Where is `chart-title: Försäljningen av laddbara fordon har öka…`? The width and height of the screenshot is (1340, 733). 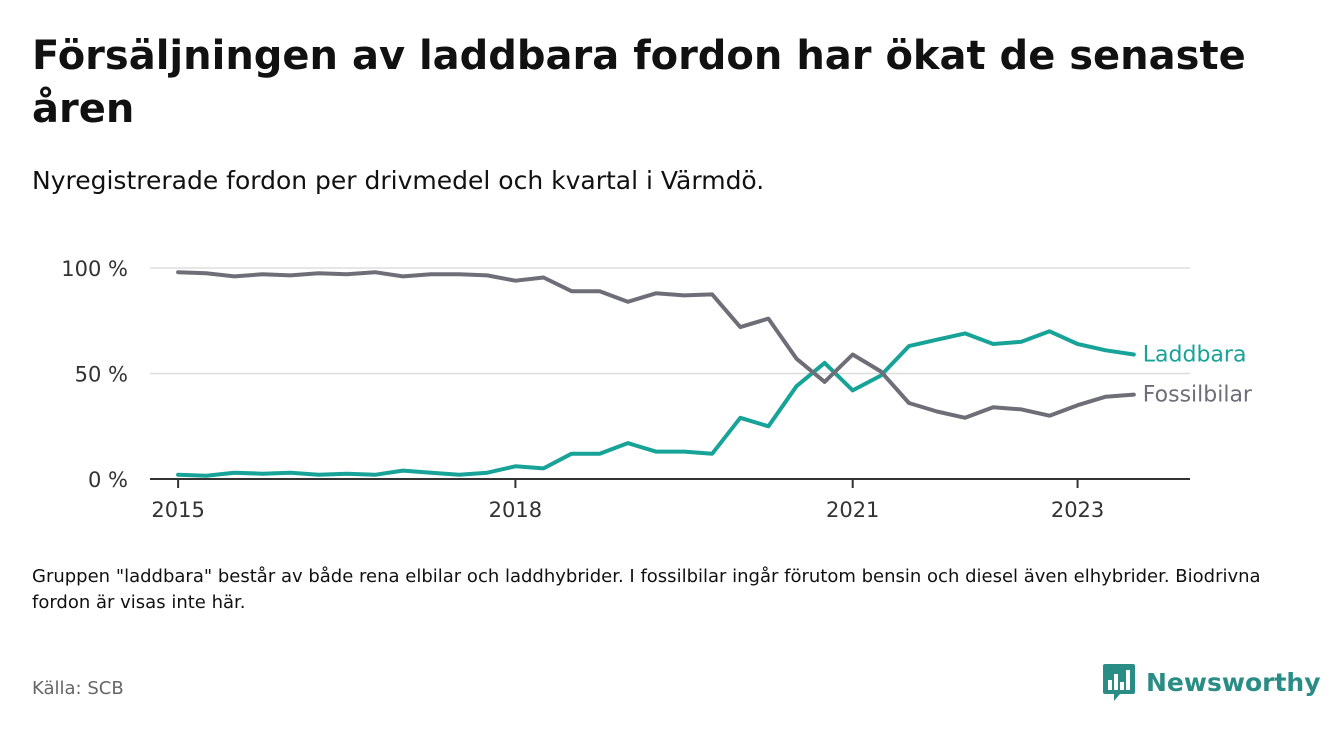 chart-title: Försäljningen av laddbara fordon har öka… is located at coordinates (639, 82).